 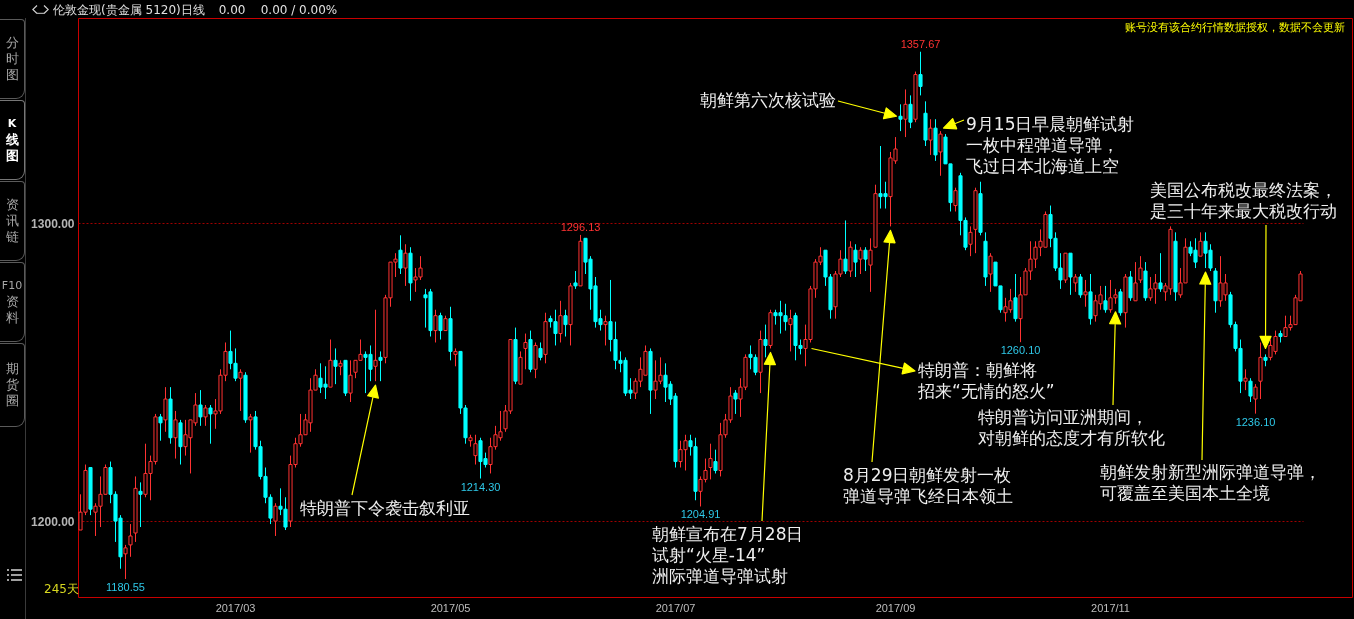 I want to click on annotation: 特朗普：朝鲜将招来“无情的怒火”, so click(x=986, y=381).